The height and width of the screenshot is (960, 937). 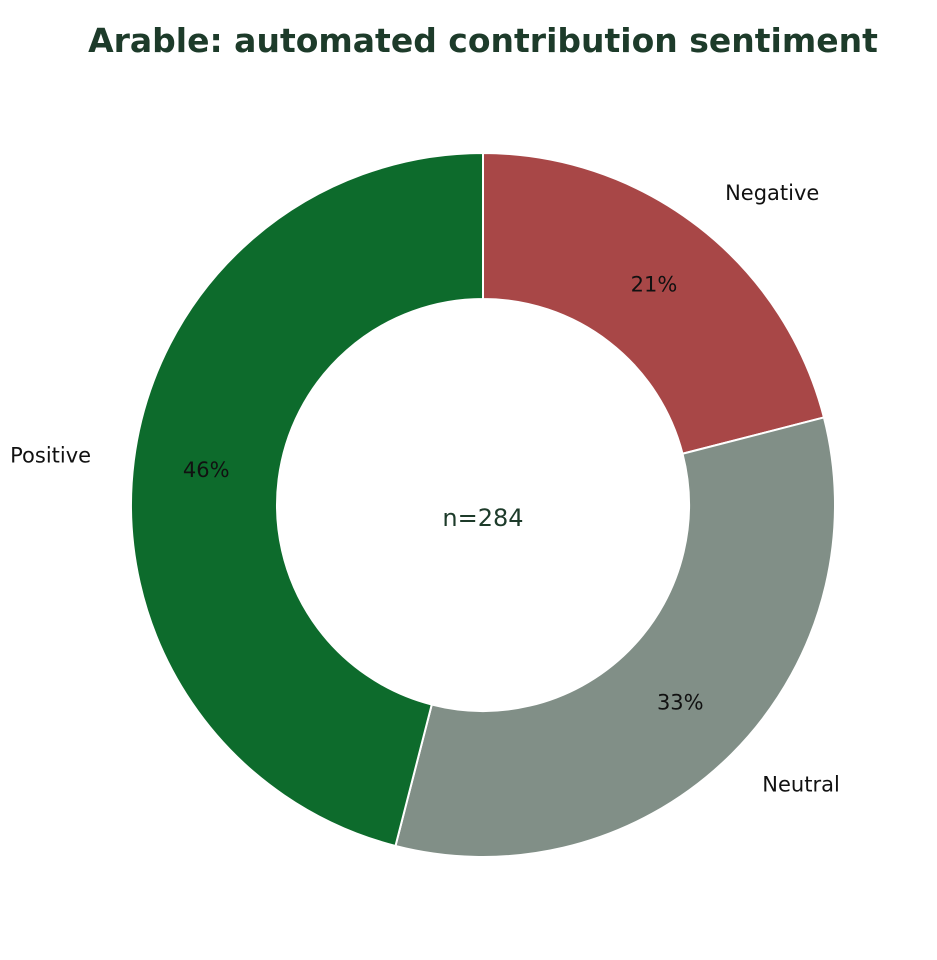 I want to click on pct-label-positive: 46%, so click(x=206, y=470).